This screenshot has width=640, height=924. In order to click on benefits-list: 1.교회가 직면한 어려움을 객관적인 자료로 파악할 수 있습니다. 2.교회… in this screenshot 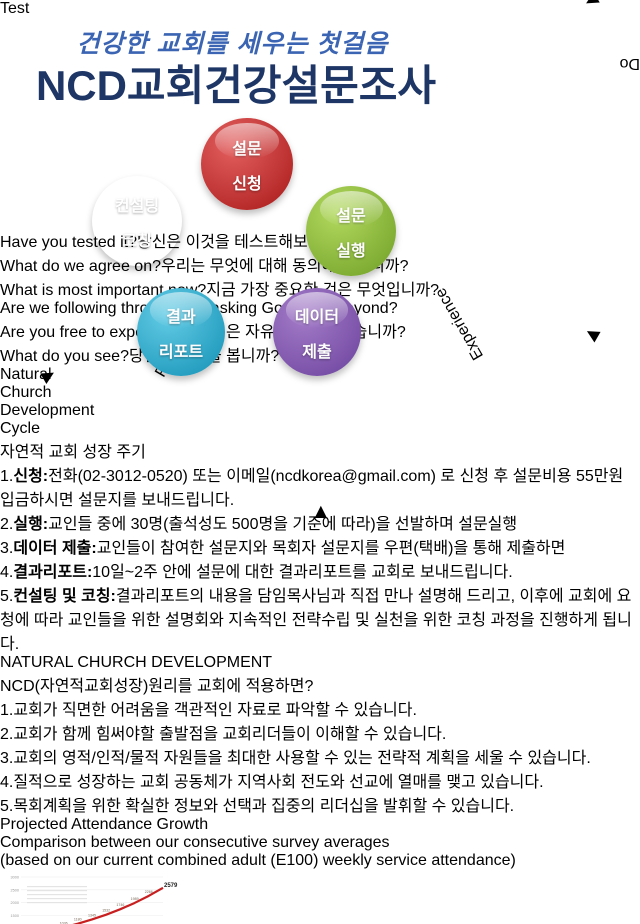, I will do `click(320, 756)`.